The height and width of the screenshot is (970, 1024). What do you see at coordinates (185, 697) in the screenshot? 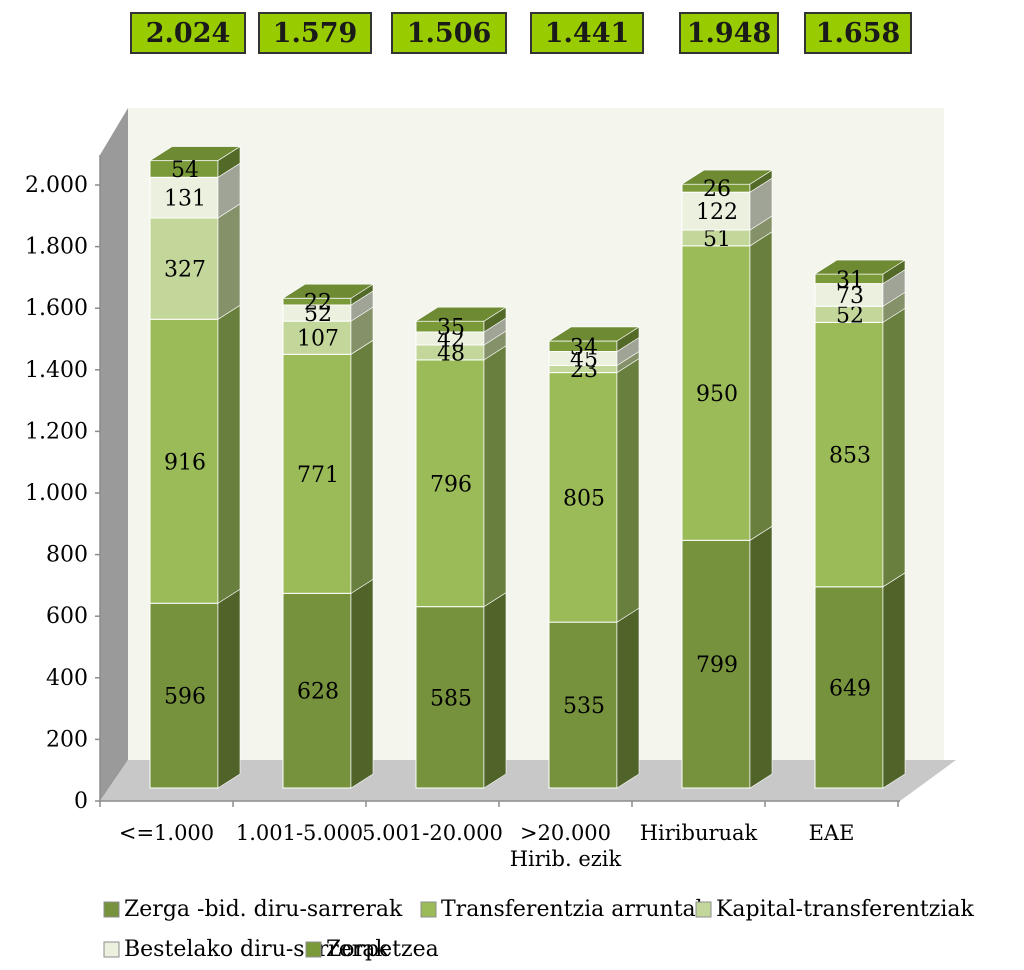
I see `data-label: 596` at bounding box center [185, 697].